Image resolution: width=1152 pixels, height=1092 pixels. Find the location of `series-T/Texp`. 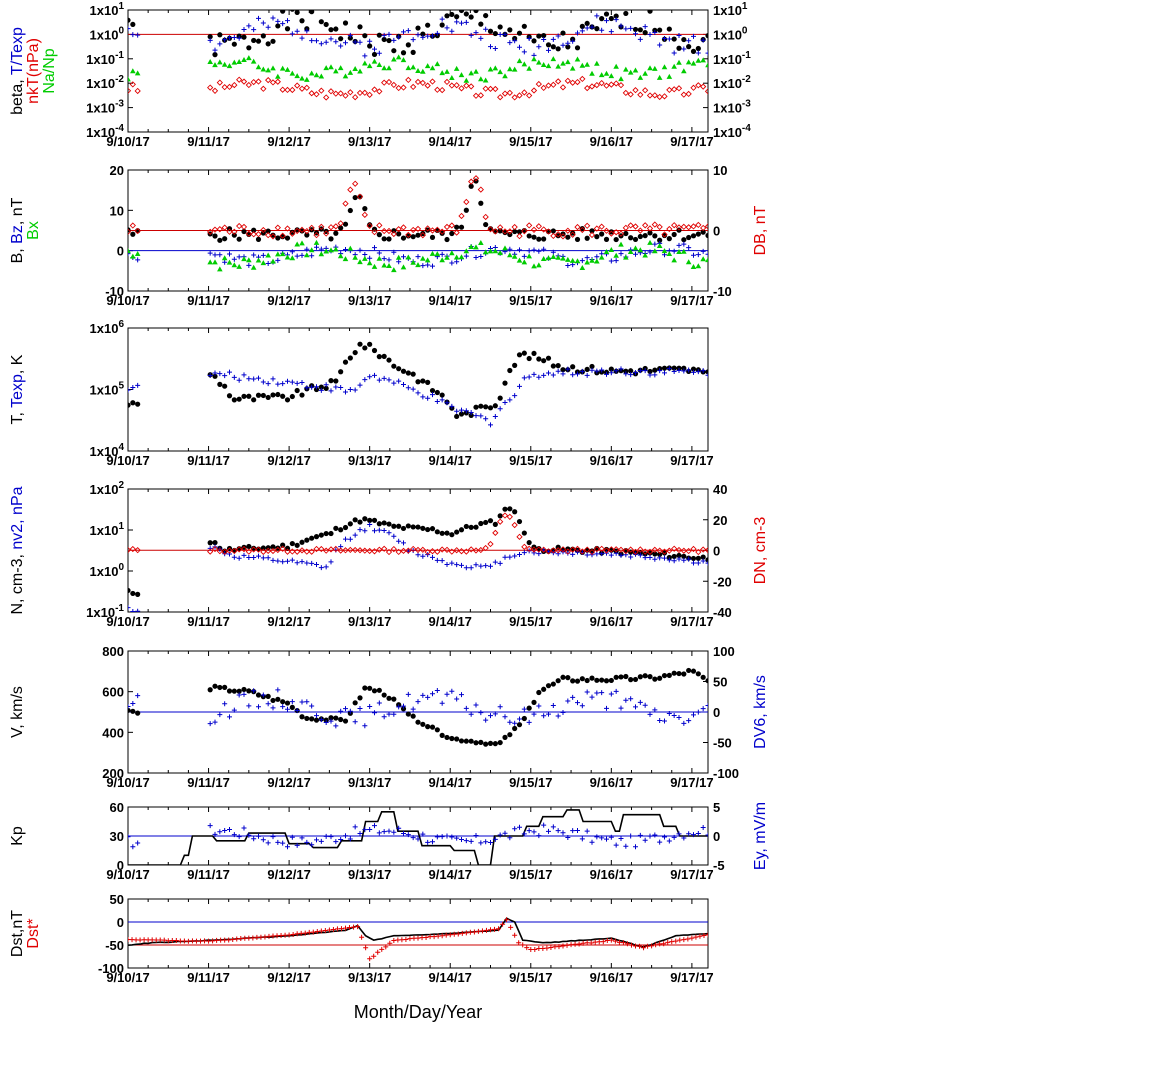

series-T/Texp is located at coordinates (418, 36).